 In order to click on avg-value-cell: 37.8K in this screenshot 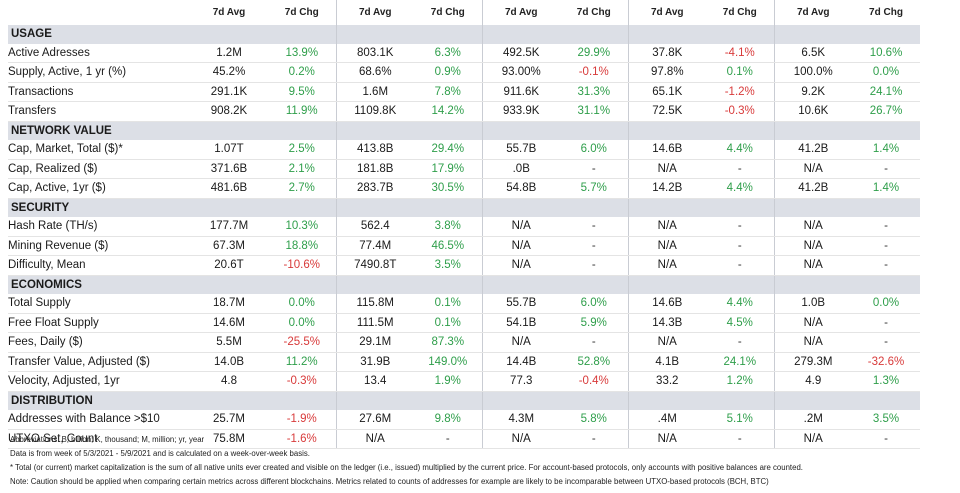, I will do `click(666, 53)`.